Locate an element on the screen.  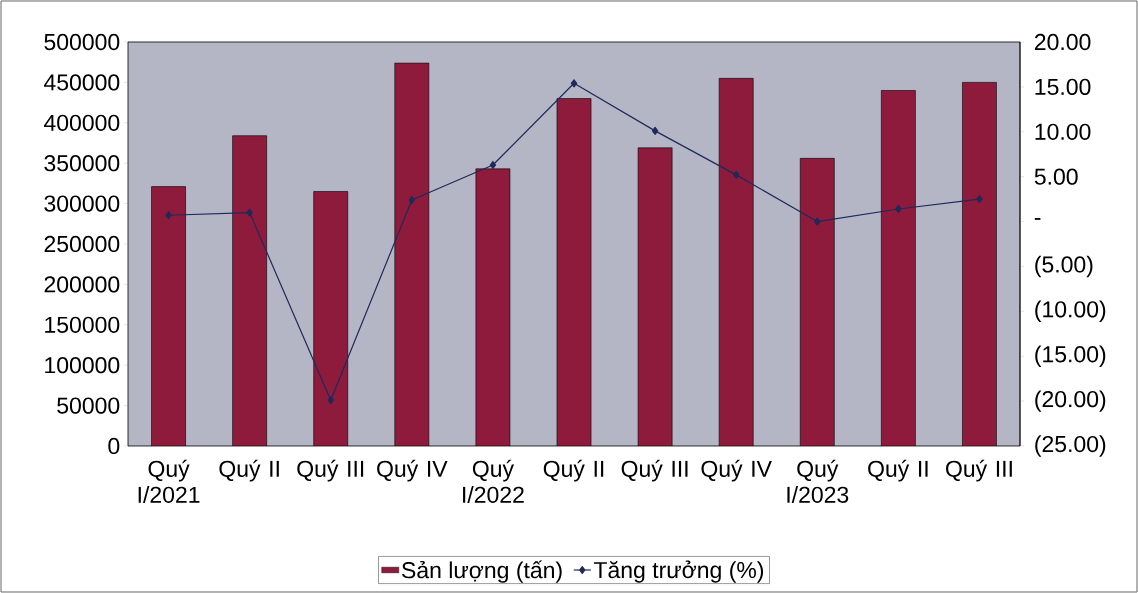
y2-tick-label: - is located at coordinates (1037, 219).